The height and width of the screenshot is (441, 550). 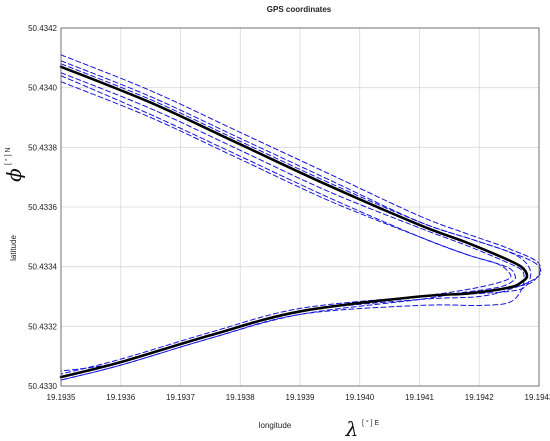 What do you see at coordinates (61, 397) in the screenshot?
I see `x-tick-label: 19.1935` at bounding box center [61, 397].